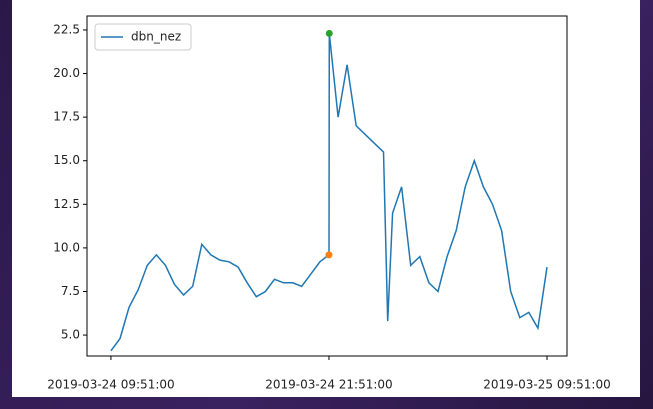 This screenshot has height=409, width=653. Describe the element at coordinates (546, 385) in the screenshot. I see `x-tick-label: 2019-03-25 09:51:00` at that location.